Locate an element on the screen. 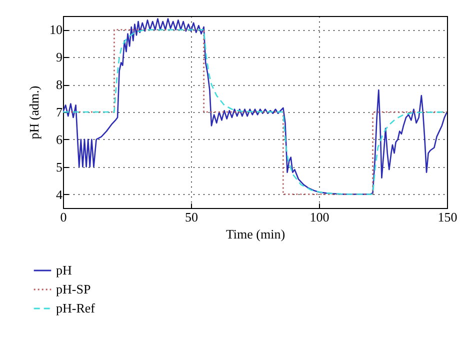  y-tick-label: 10 is located at coordinates (56, 30).